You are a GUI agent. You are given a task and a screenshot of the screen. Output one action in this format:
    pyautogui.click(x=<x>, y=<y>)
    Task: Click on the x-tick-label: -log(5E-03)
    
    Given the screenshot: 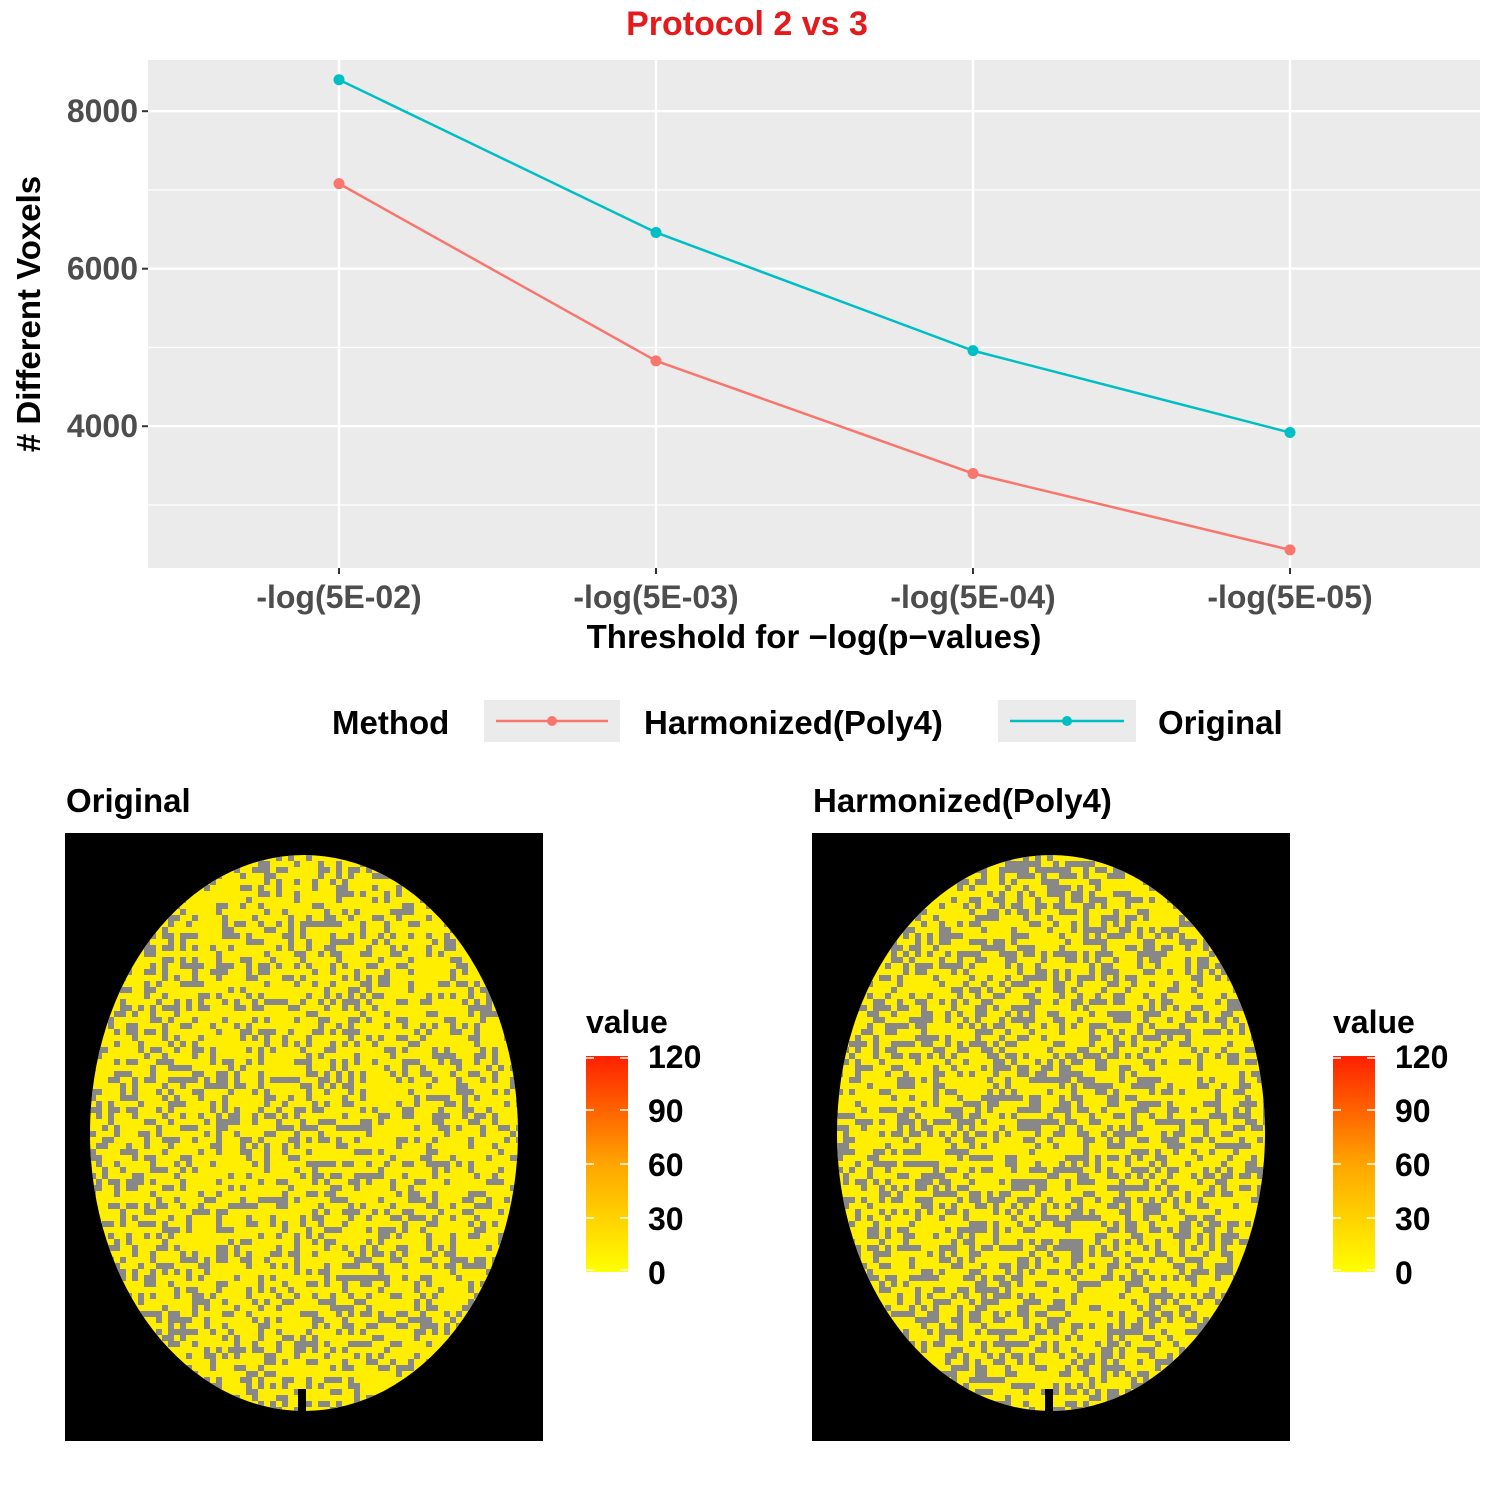 What is the action you would take?
    pyautogui.click(x=655, y=597)
    